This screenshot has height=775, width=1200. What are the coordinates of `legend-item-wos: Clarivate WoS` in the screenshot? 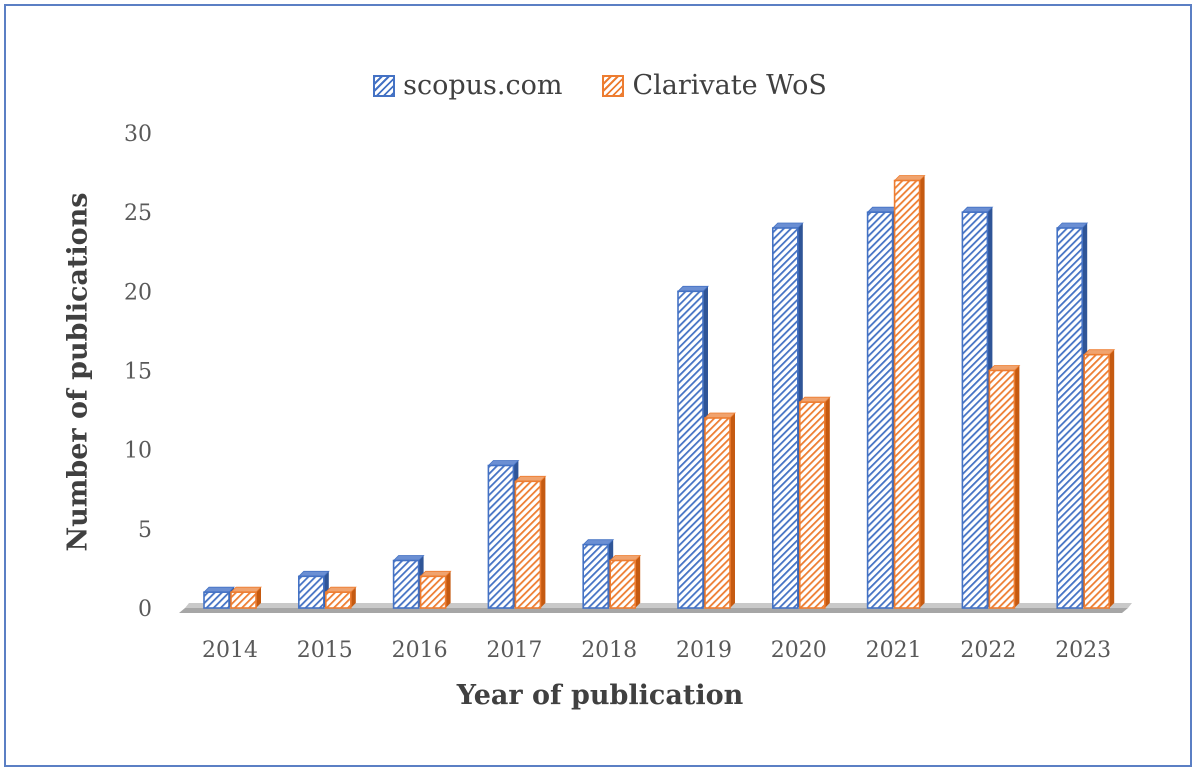 It's located at (714, 85).